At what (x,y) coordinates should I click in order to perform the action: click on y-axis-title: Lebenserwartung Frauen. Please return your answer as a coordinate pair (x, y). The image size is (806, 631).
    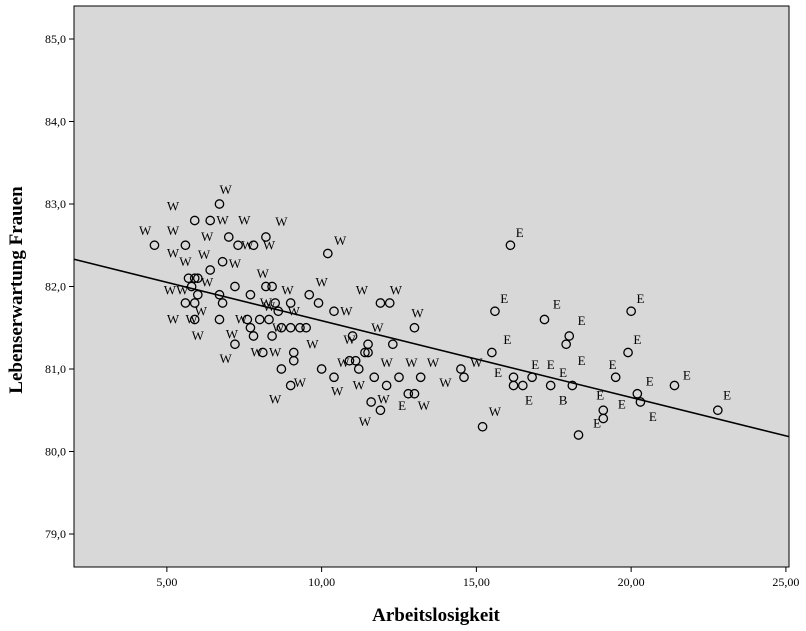
    Looking at the image, I should click on (16, 290).